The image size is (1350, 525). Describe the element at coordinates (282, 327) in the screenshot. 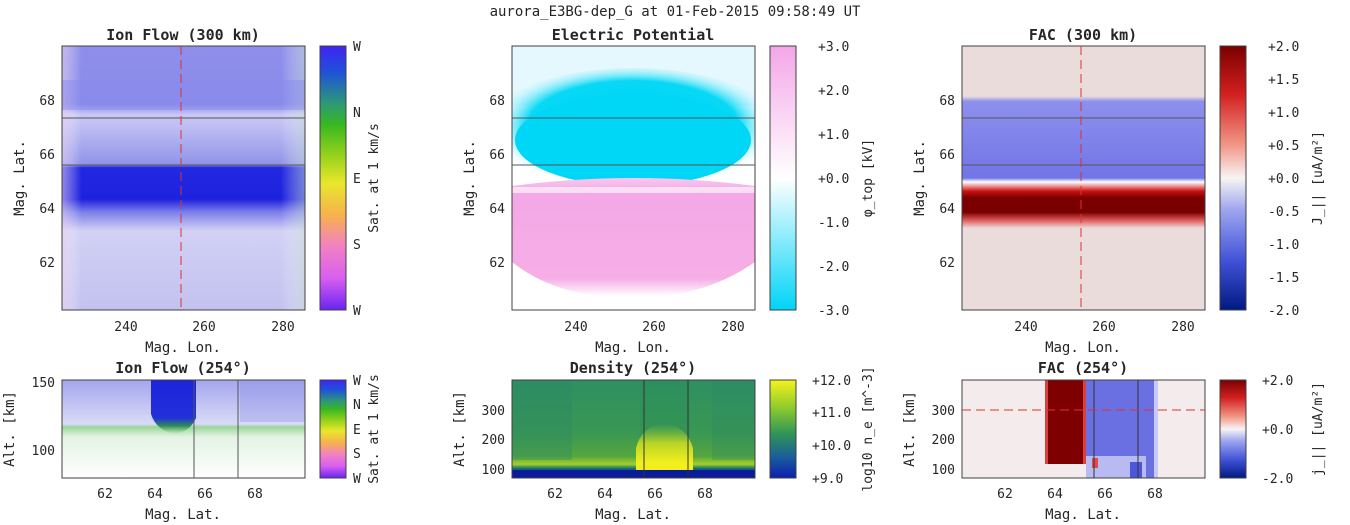

I see `ionflow-map-xtick: 280` at that location.